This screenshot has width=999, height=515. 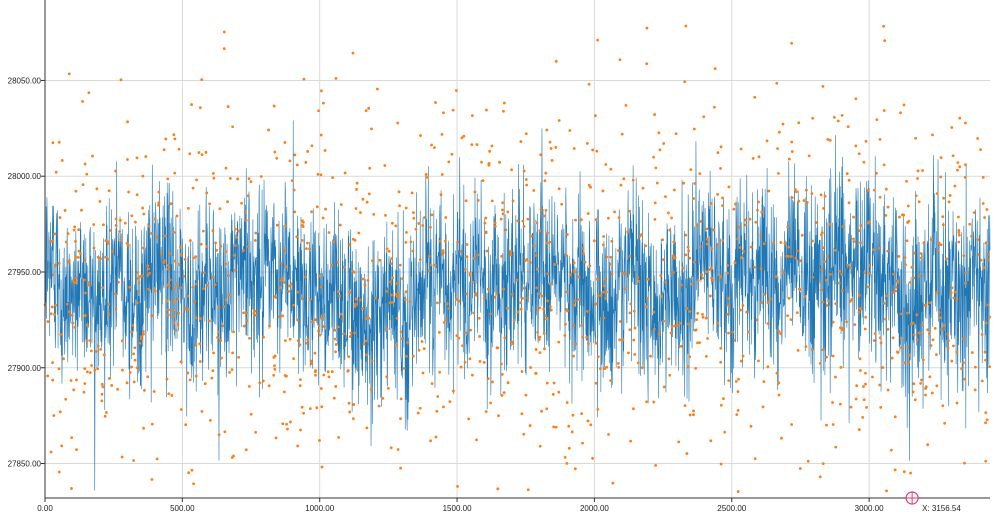 I want to click on x-tick-label: 2000.00, so click(x=594, y=508).